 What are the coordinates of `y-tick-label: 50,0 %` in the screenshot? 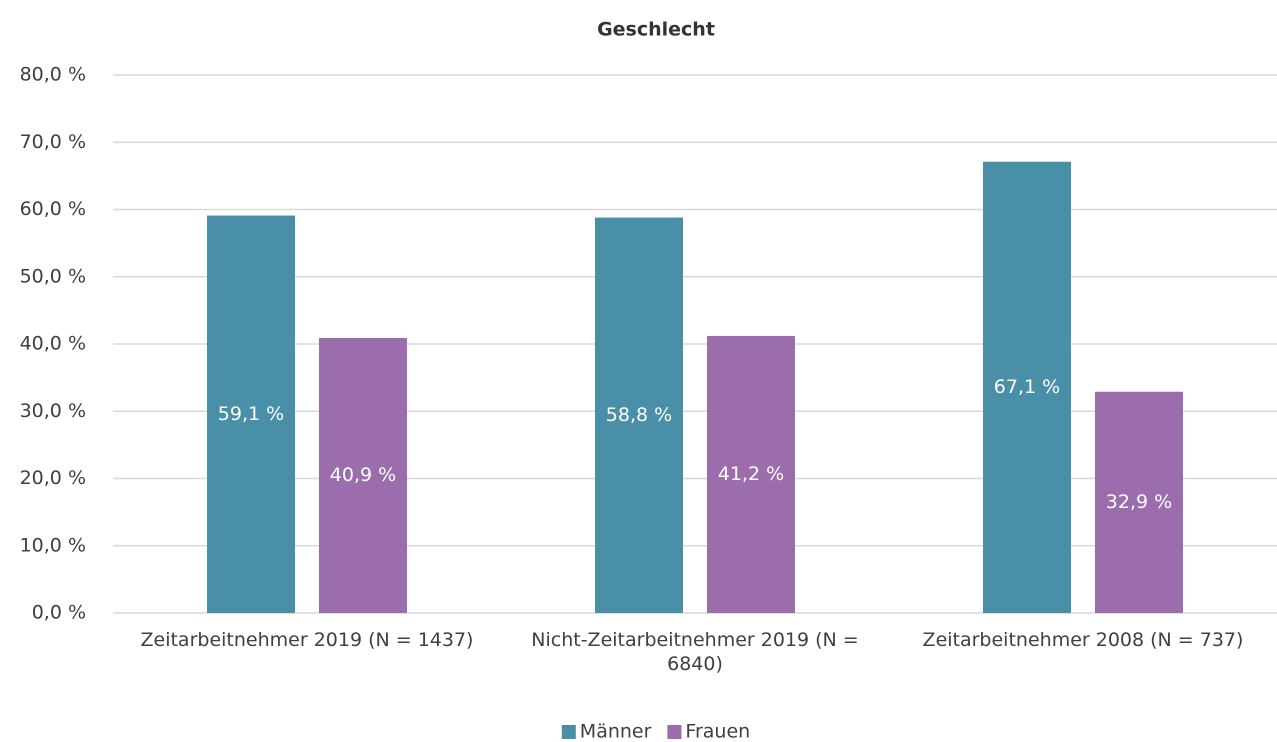 It's located at (53, 276).